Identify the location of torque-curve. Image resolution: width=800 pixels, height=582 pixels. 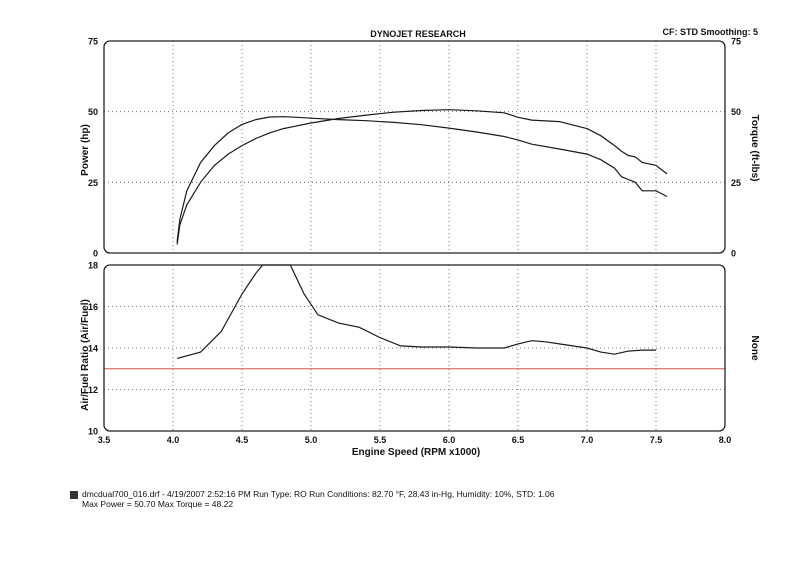
(422, 179).